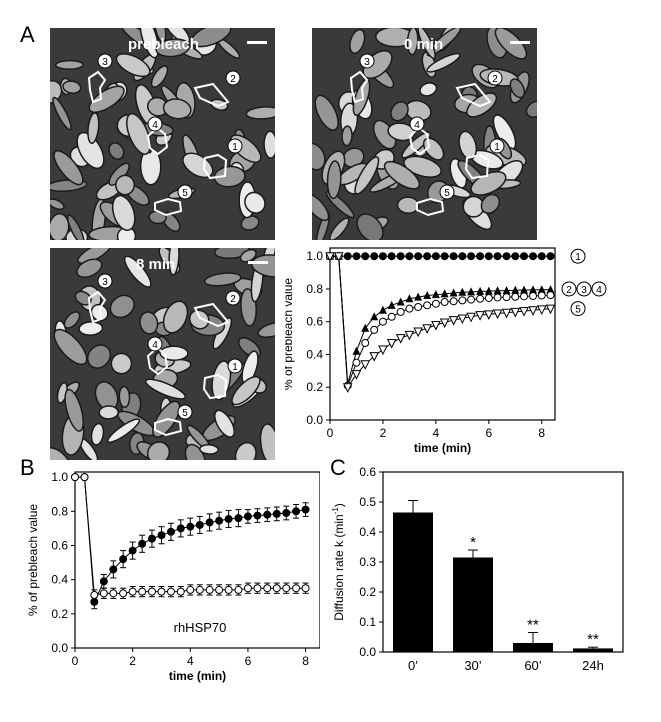 This screenshot has height=722, width=661. What do you see at coordinates (235, 147) in the screenshot?
I see `roi-number: 1` at bounding box center [235, 147].